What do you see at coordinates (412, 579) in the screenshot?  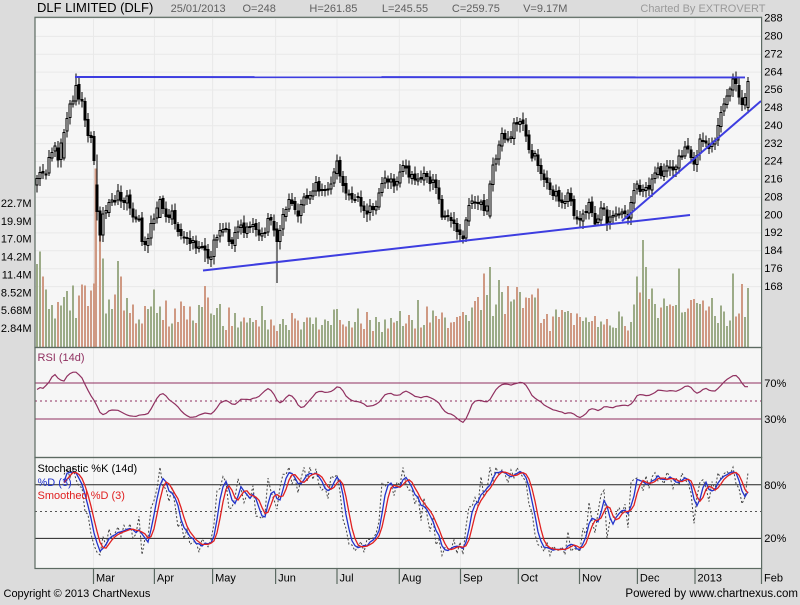 I see `svg-text: Aug` at bounding box center [412, 579].